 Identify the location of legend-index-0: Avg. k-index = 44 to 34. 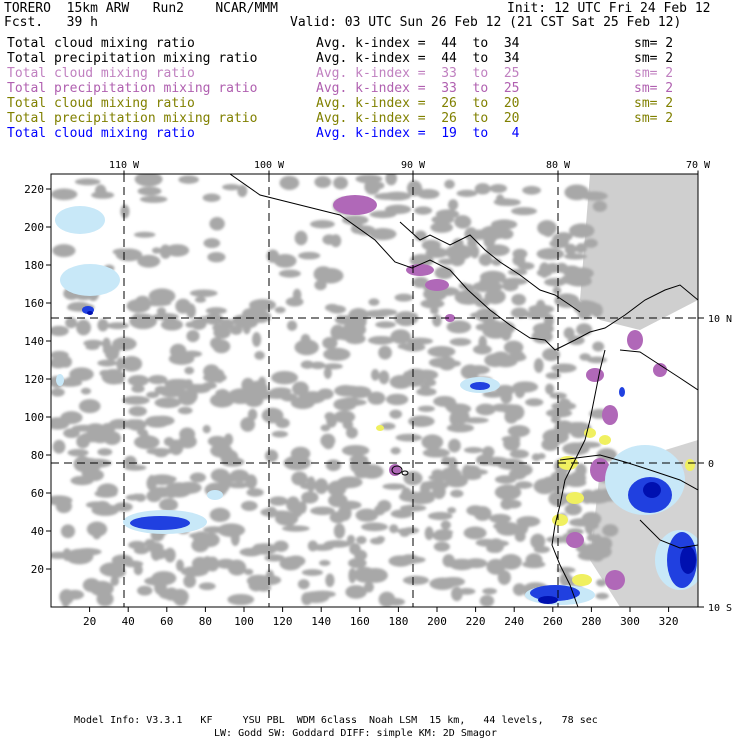
(418, 43).